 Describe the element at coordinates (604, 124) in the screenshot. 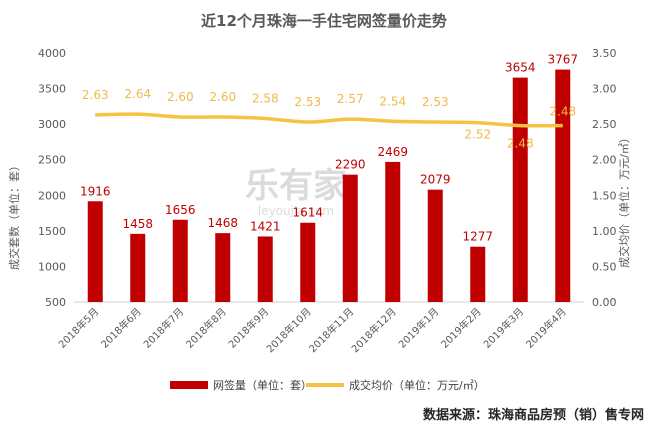

I see `right-tick-label: 2.50` at that location.